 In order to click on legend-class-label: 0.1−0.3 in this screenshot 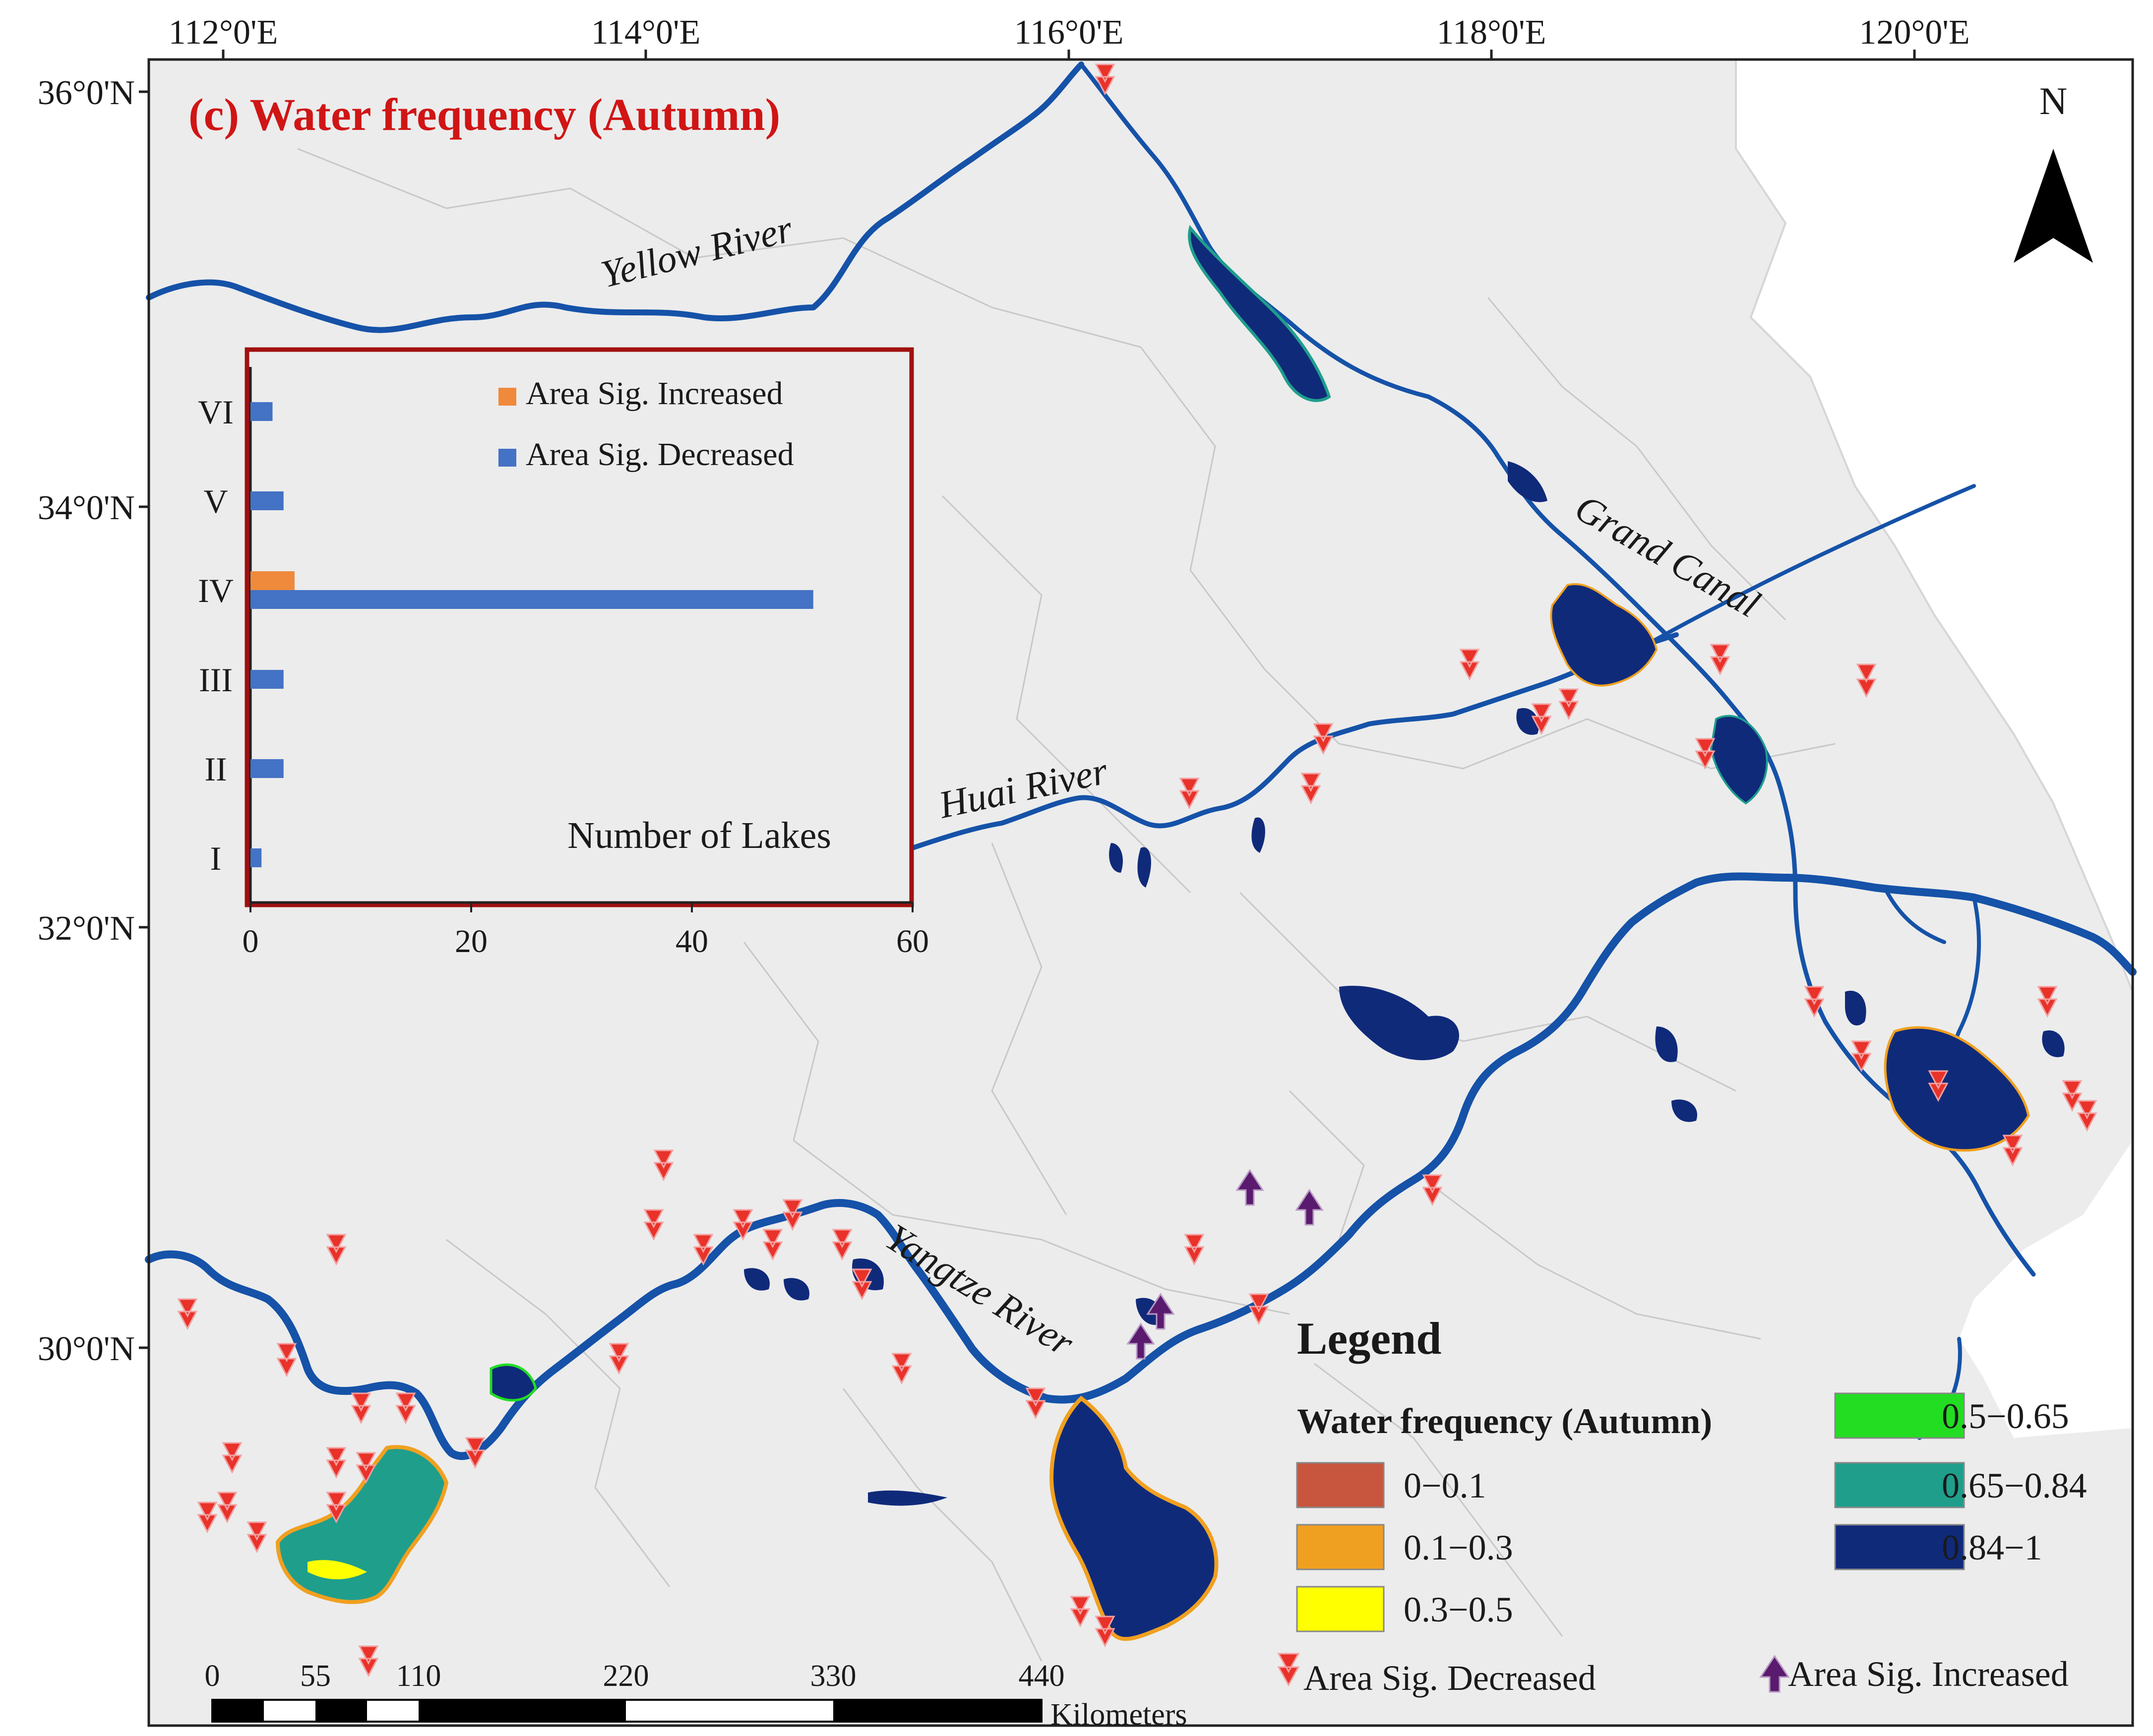, I will do `click(1458, 1547)`.